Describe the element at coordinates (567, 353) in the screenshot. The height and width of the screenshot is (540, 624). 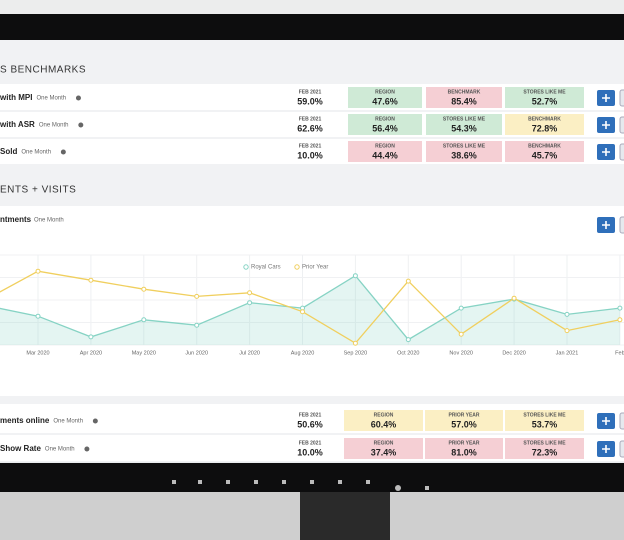
I see `x-tick-label: Jan 2021` at that location.